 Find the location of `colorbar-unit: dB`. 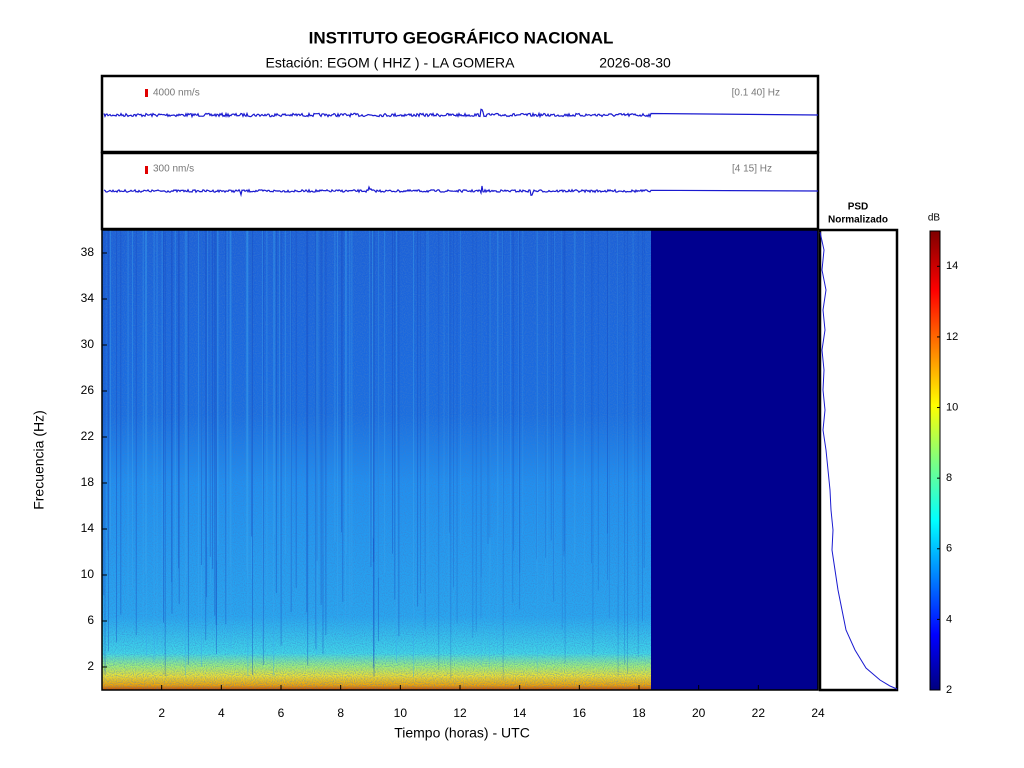

colorbar-unit: dB is located at coordinates (934, 218).